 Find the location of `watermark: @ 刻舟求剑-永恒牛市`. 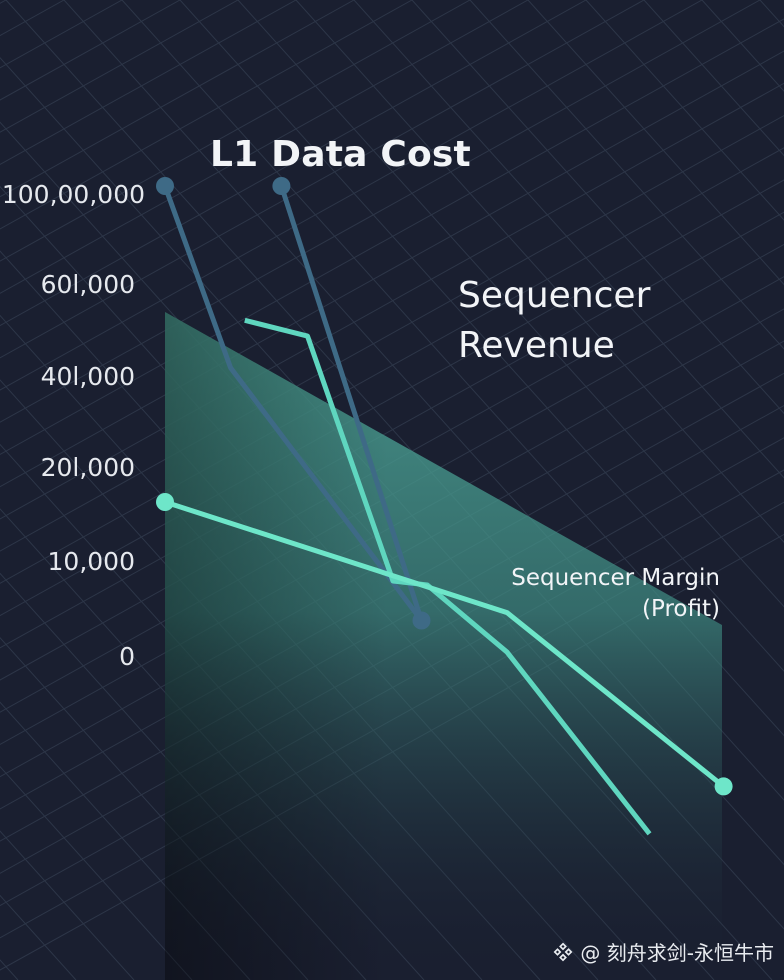

watermark: @ 刻舟求剑-永恒牛市 is located at coordinates (663, 951).